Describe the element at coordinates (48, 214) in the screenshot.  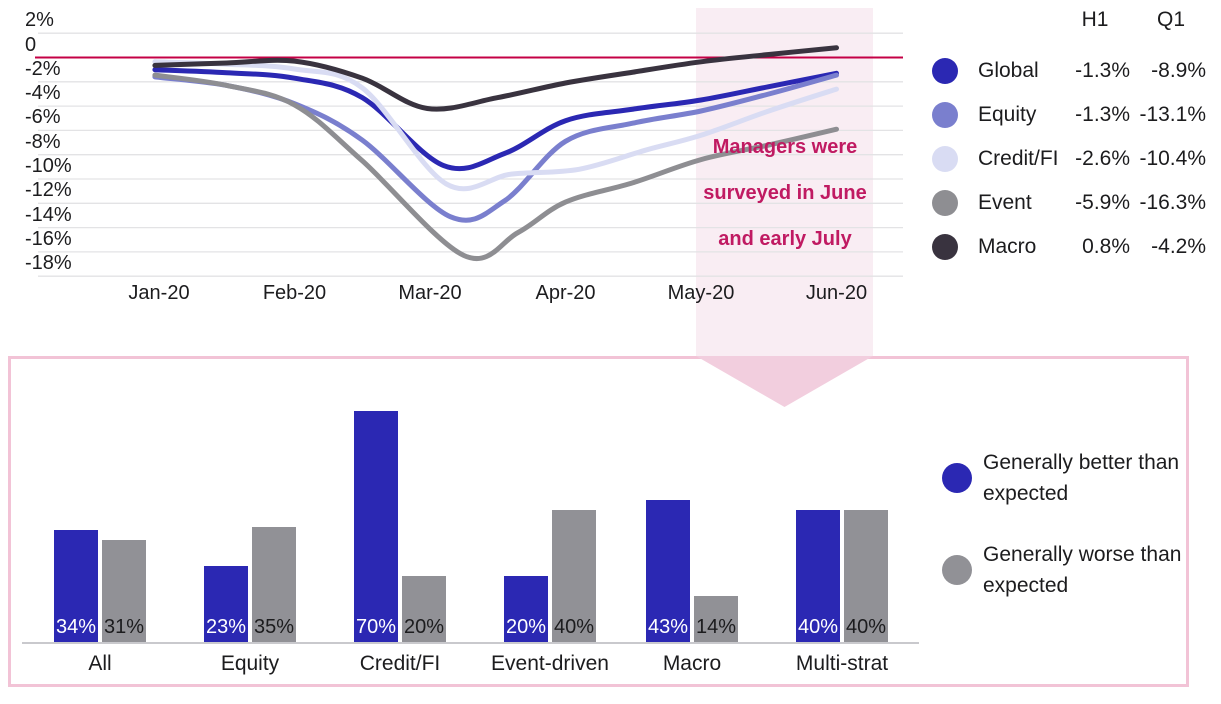
I see `y-axis-tick-label: -14%` at that location.